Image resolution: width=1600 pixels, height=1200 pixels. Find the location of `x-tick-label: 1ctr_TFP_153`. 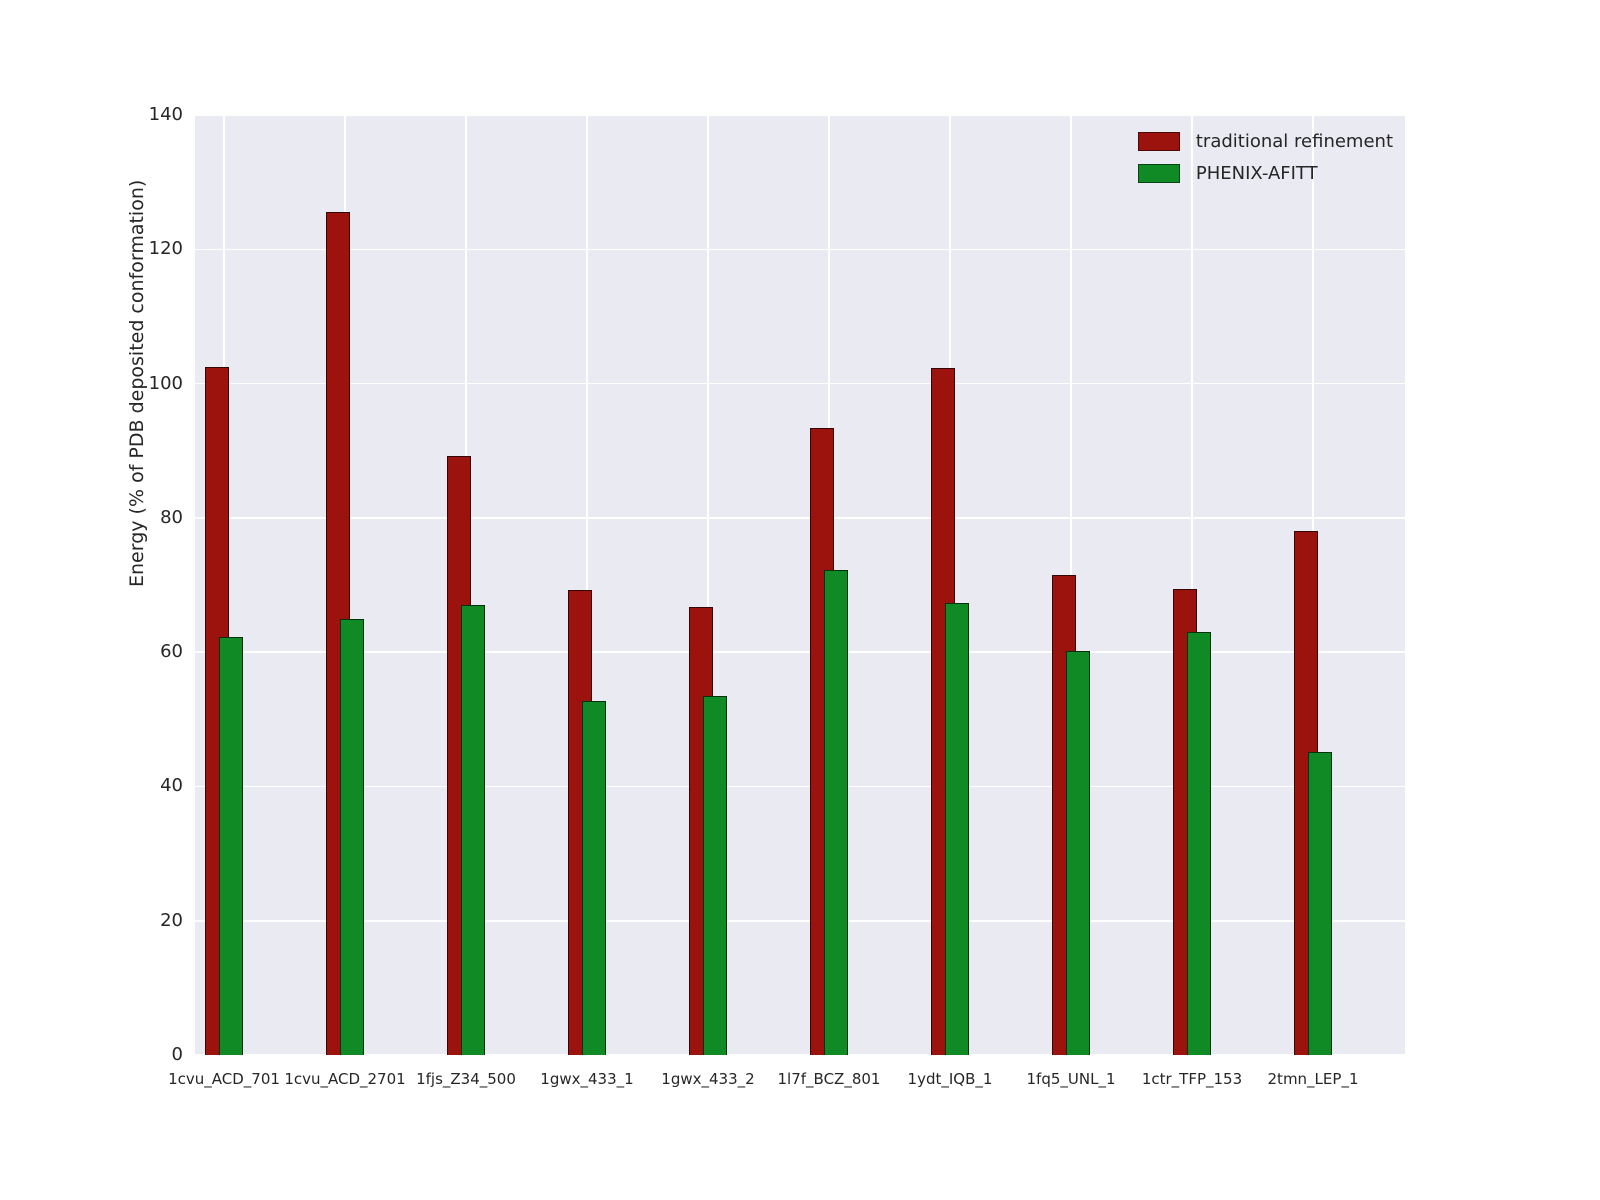

x-tick-label: 1ctr_TFP_153 is located at coordinates (1192, 1079).